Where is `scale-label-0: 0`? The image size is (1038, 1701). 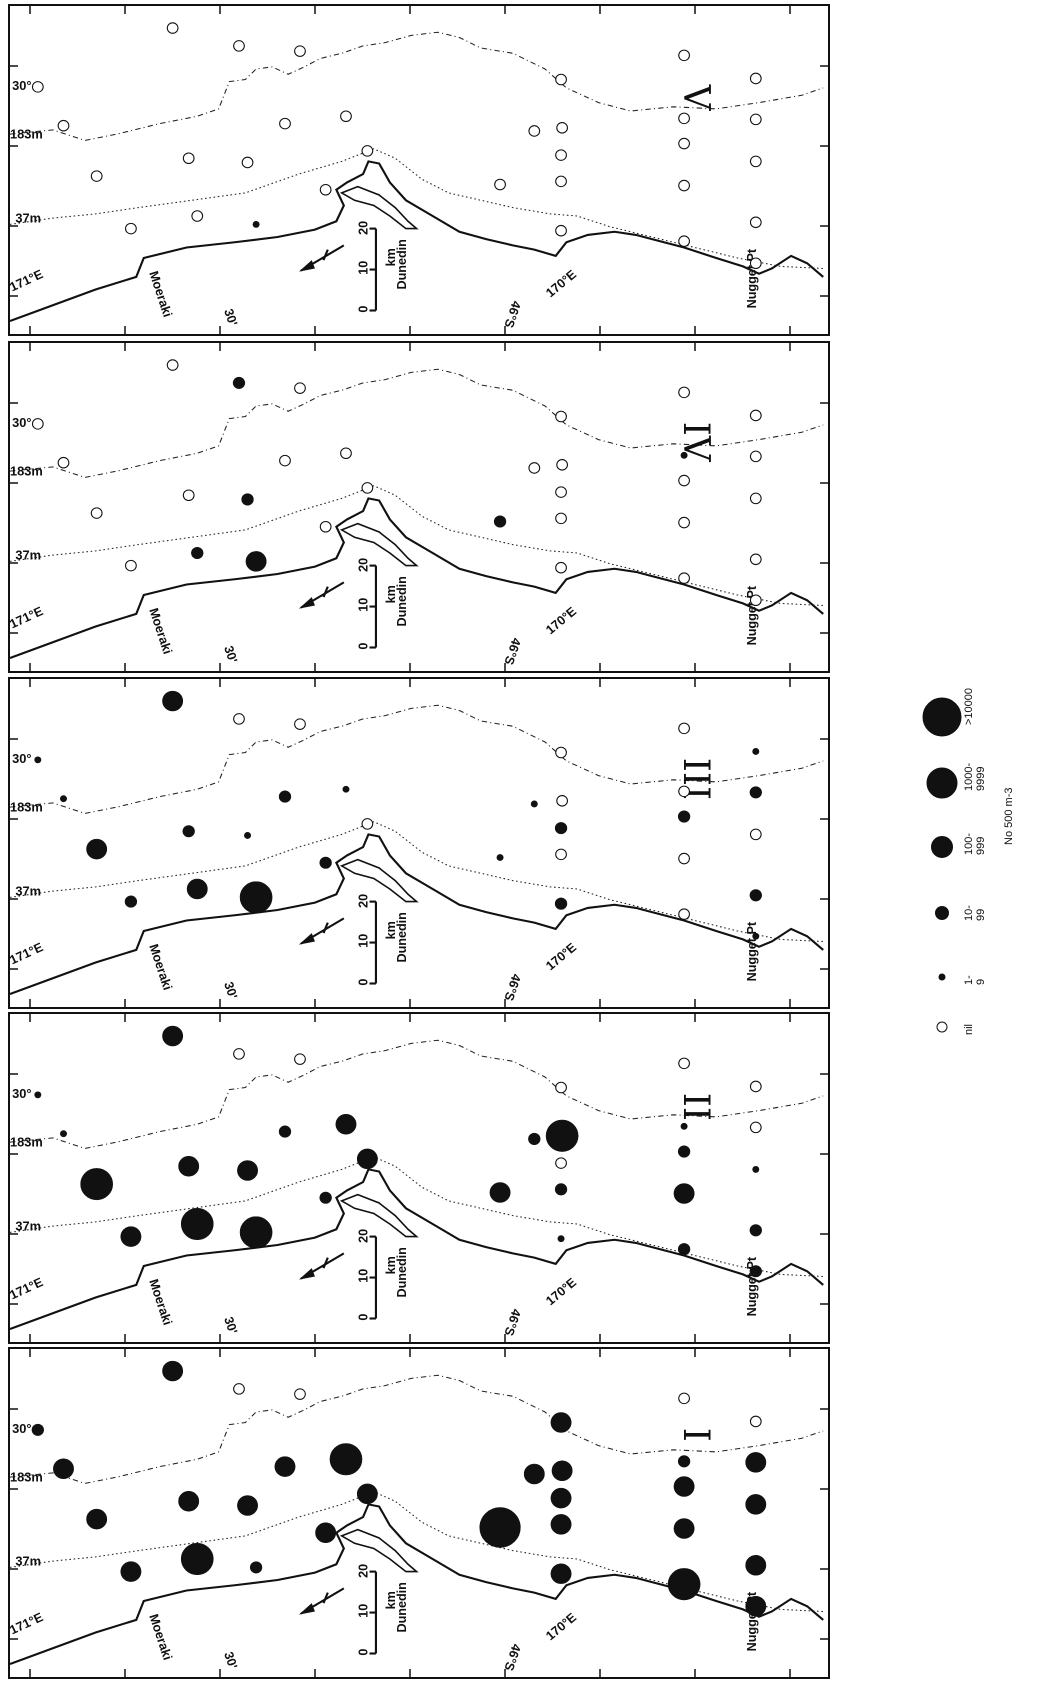
scale-label-0: 0 is located at coordinates (362, 646).